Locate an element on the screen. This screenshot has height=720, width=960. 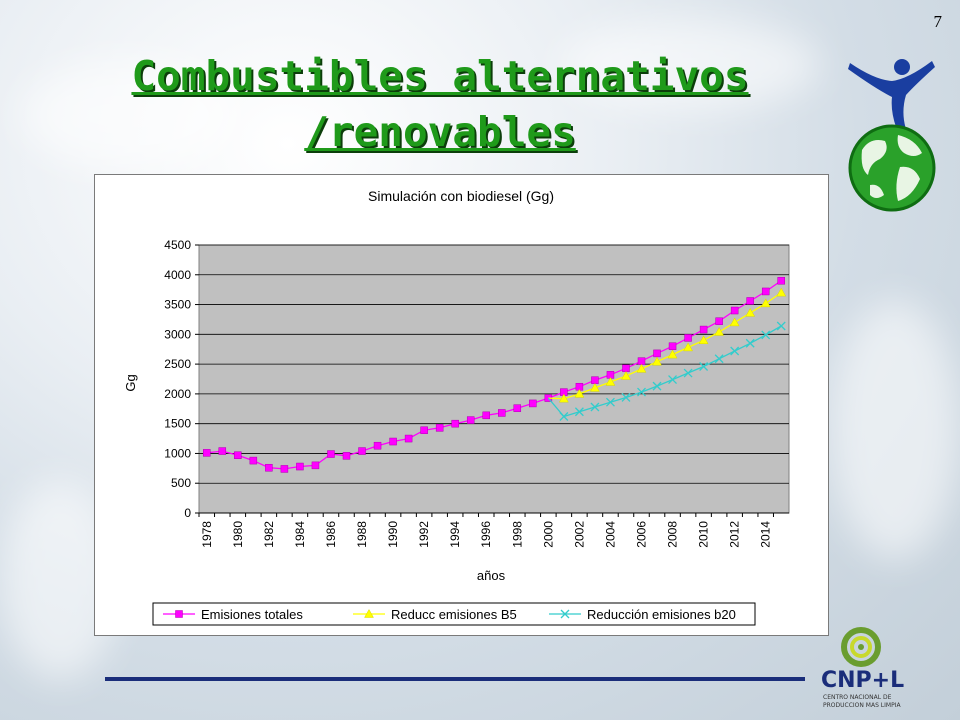
x-tick-label: 2004 is located at coordinates (610, 534).